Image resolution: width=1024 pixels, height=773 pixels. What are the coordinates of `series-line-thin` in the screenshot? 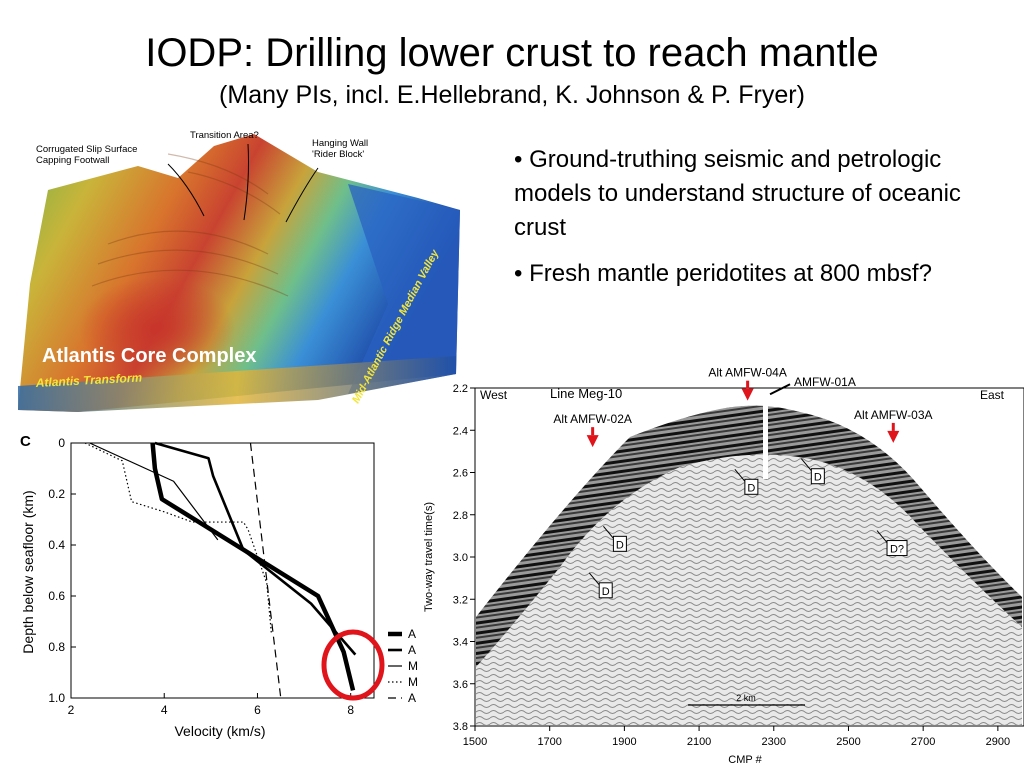 It's located at (154, 491).